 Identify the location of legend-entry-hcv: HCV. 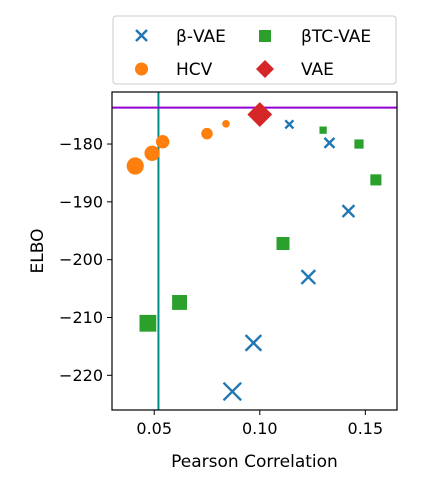
(174, 70).